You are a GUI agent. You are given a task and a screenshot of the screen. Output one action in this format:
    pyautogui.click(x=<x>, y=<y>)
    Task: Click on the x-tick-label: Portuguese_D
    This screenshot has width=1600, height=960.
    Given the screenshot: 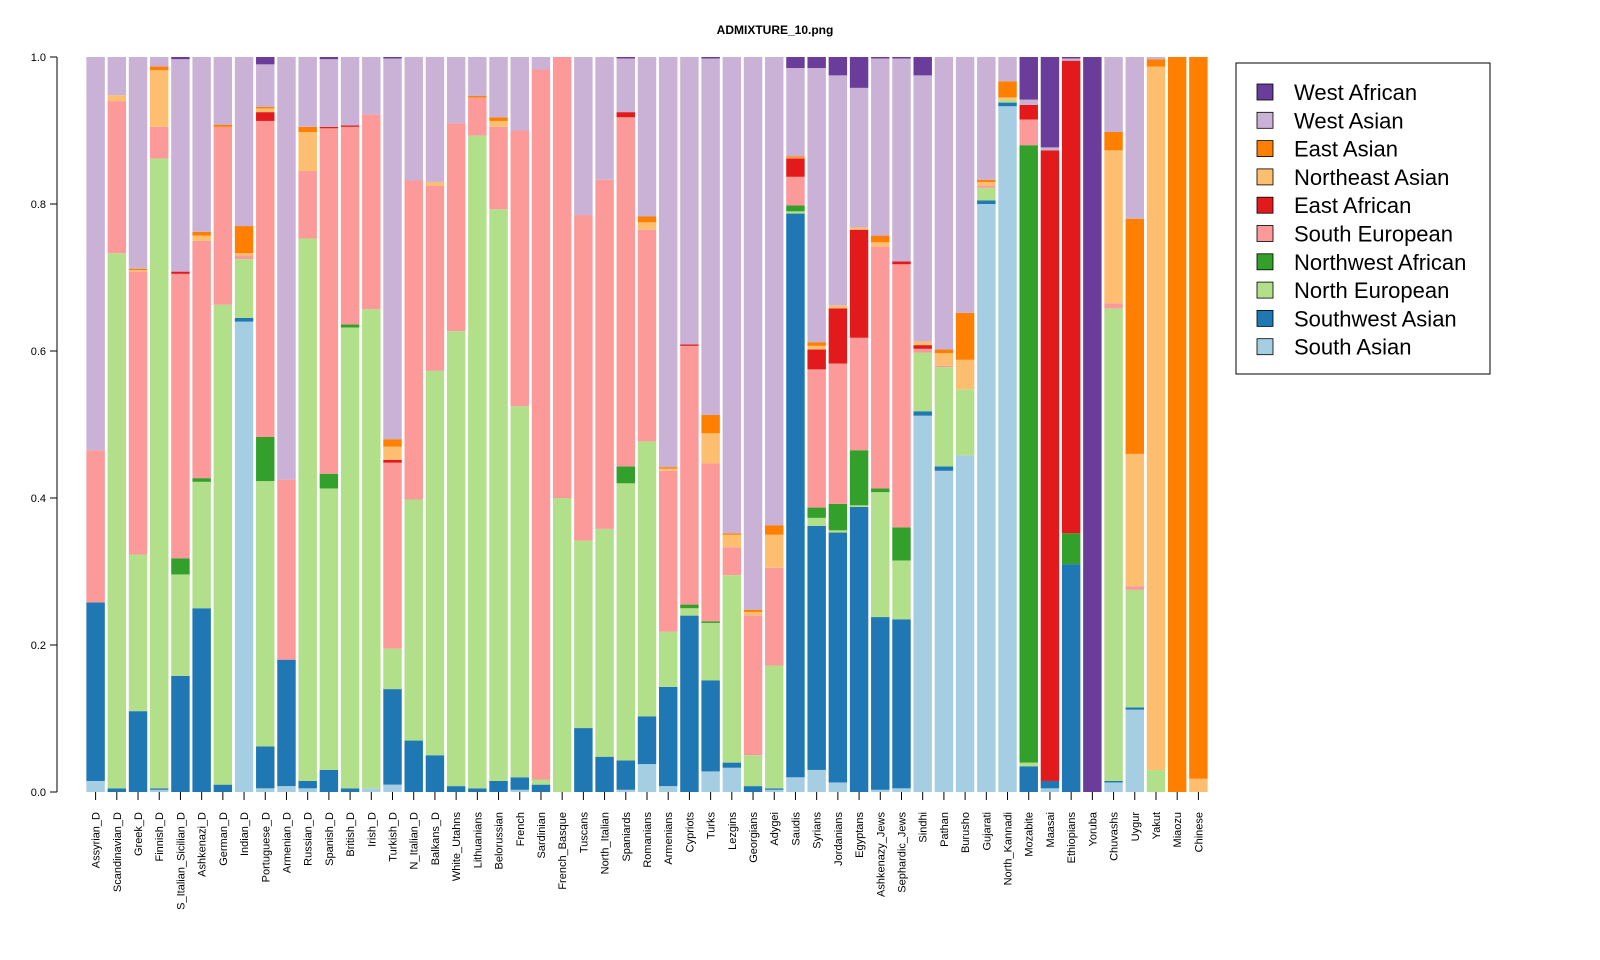 What is the action you would take?
    pyautogui.click(x=266, y=847)
    